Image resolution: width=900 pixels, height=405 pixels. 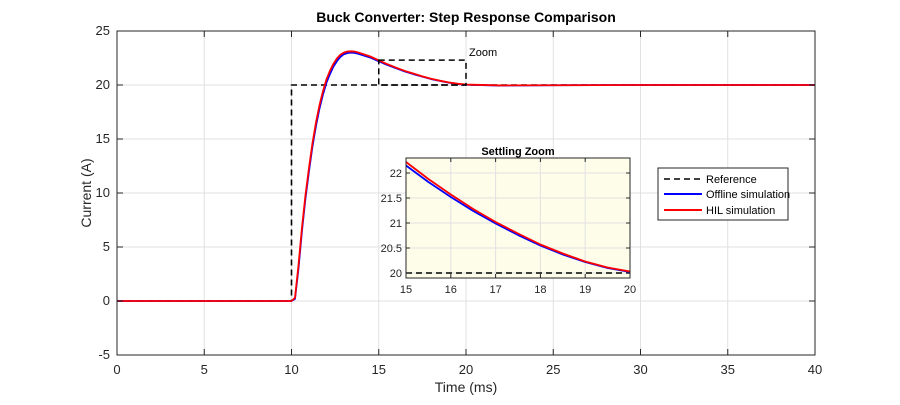 What do you see at coordinates (466, 387) in the screenshot?
I see `x-axis-label: Time (ms)` at bounding box center [466, 387].